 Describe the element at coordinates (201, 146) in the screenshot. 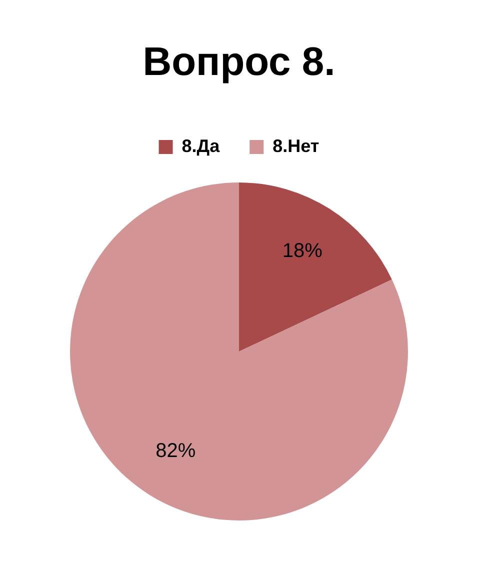

I see `legend-label: 8.Да` at that location.